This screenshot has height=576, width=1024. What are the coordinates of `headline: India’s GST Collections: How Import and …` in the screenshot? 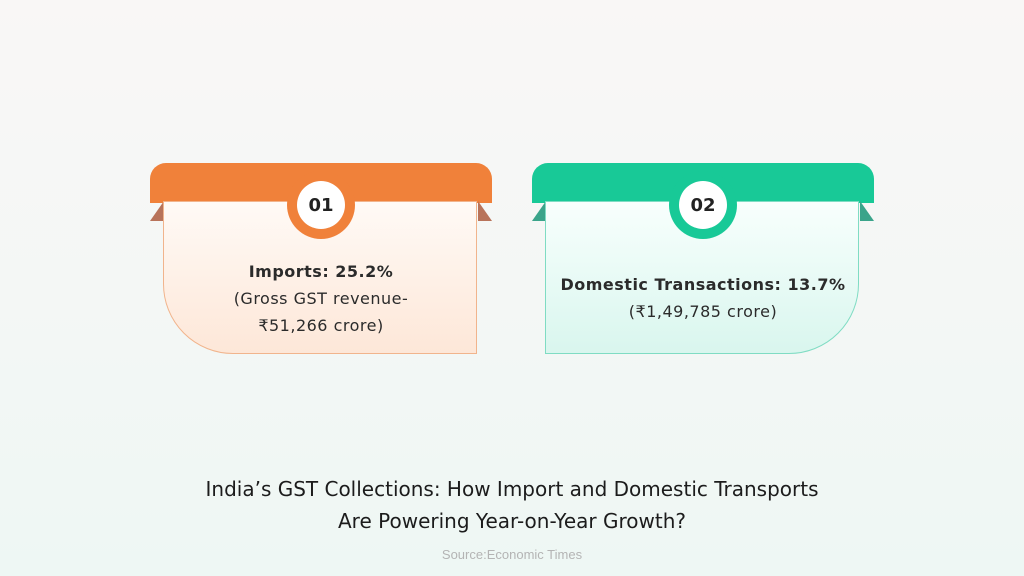 It's located at (512, 505).